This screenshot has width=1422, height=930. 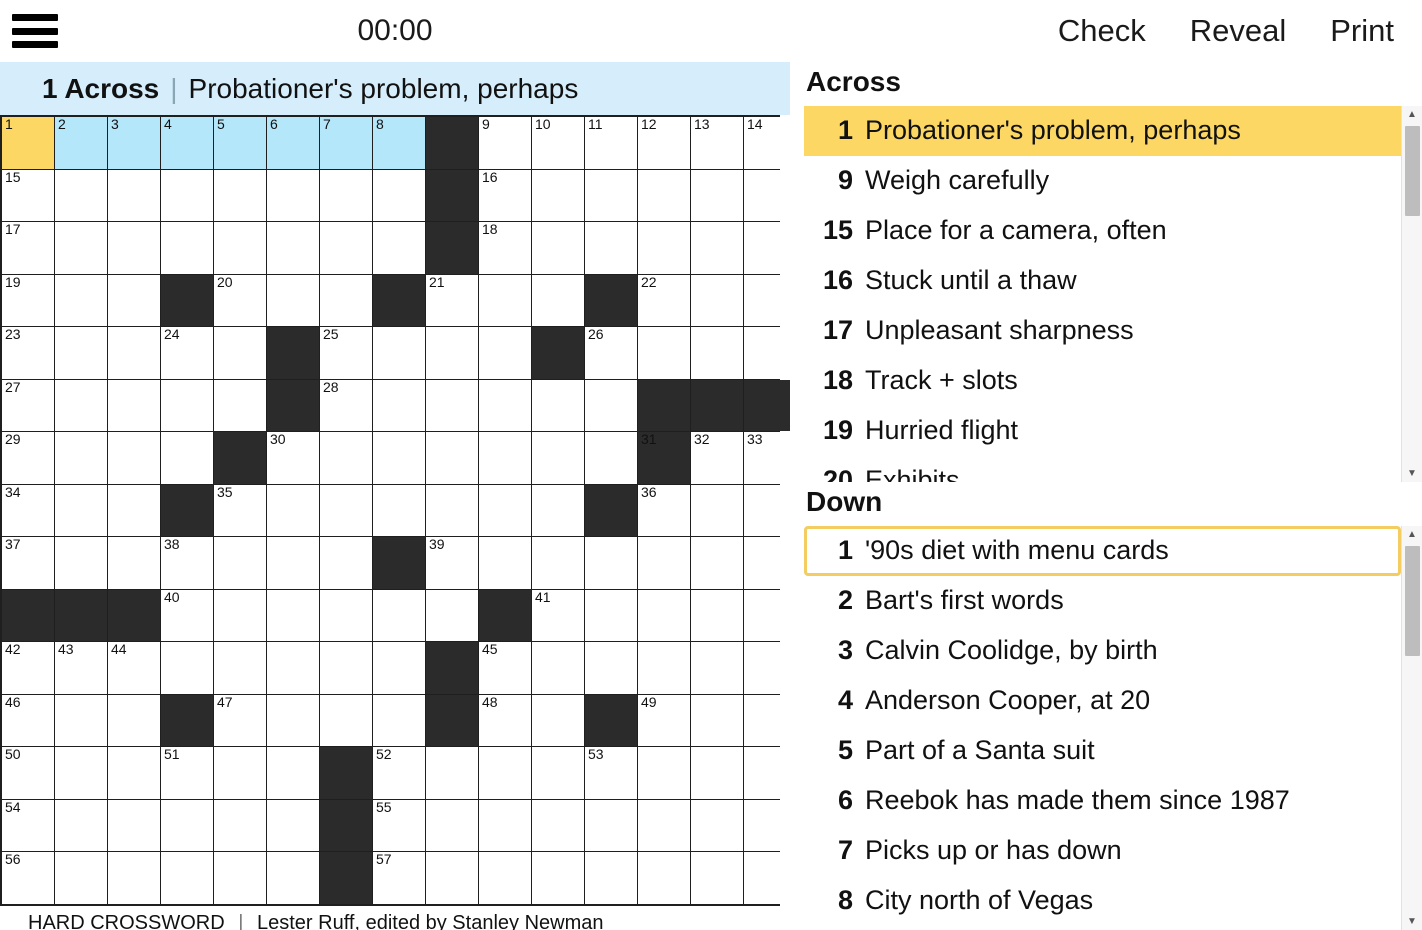 I want to click on clue-item-down-2: 2 Bart's first words, so click(x=1102, y=601).